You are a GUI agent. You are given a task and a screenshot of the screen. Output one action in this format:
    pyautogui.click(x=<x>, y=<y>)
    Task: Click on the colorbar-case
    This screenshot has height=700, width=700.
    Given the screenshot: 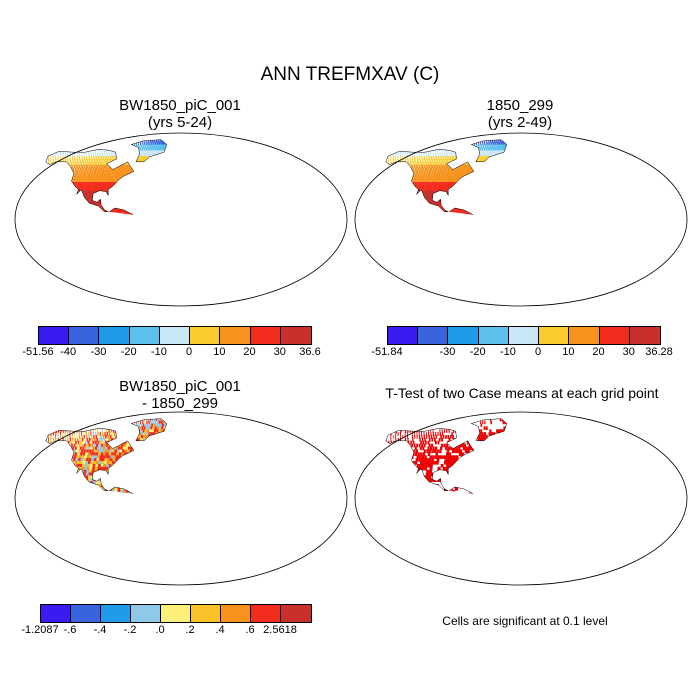 What is the action you would take?
    pyautogui.click(x=175, y=335)
    